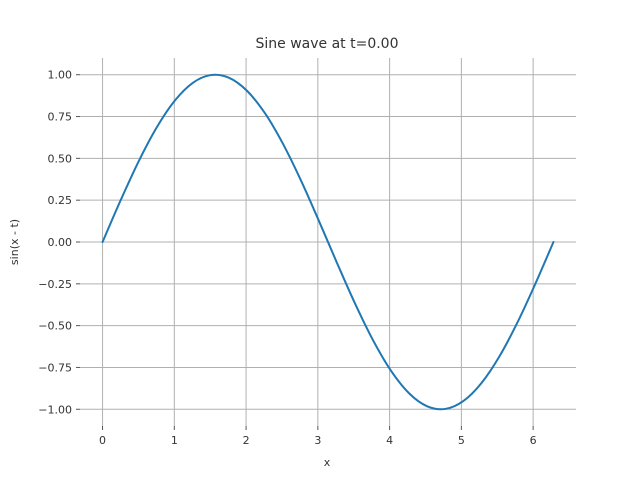 The image size is (640, 480). What do you see at coordinates (60, 242) in the screenshot?
I see `y-tick-label: 0.00` at bounding box center [60, 242].